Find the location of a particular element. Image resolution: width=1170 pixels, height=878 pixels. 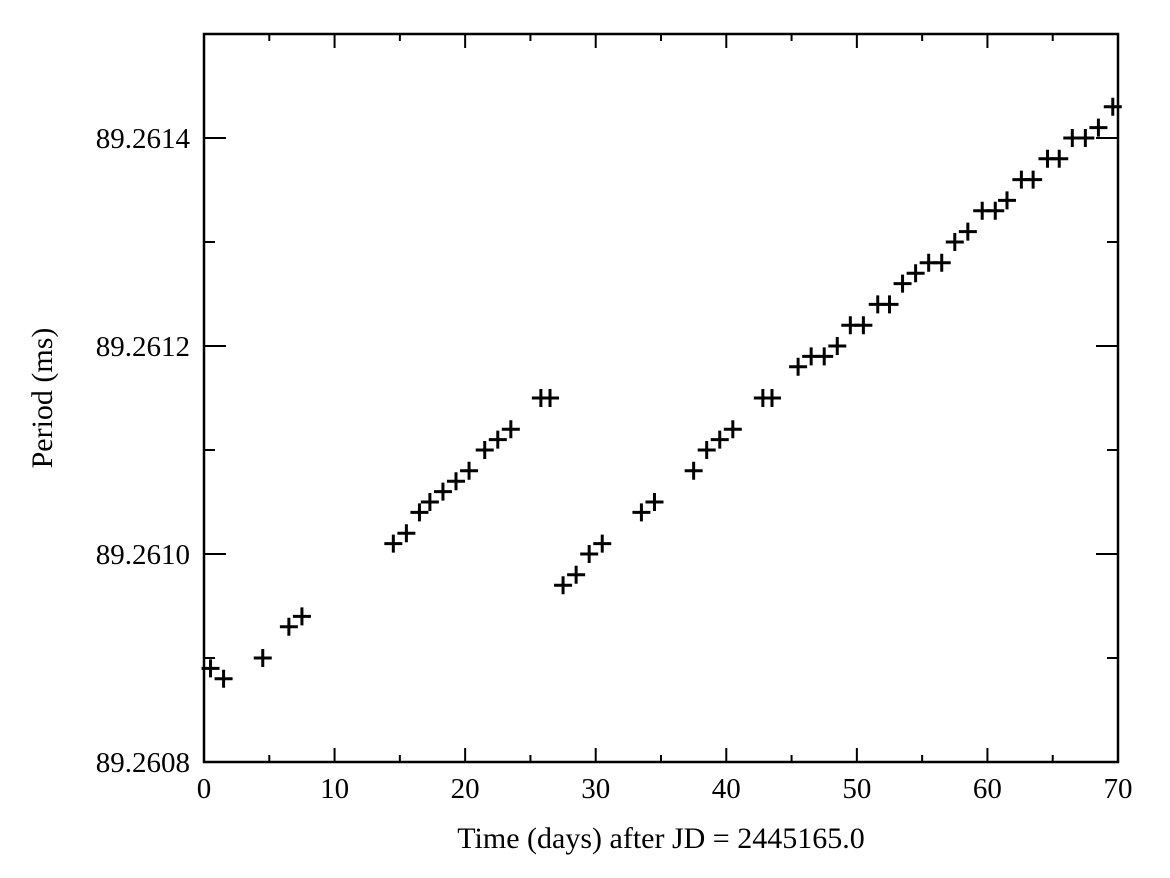

x-tick-label: 20 is located at coordinates (465, 789).